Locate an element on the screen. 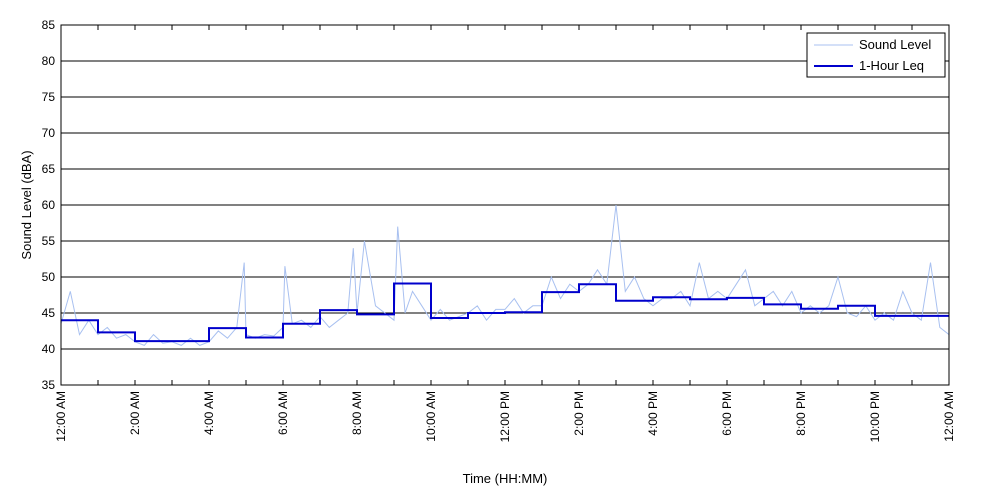 This screenshot has width=1000, height=500. x-tick-label: 6:00 AM is located at coordinates (283, 413).